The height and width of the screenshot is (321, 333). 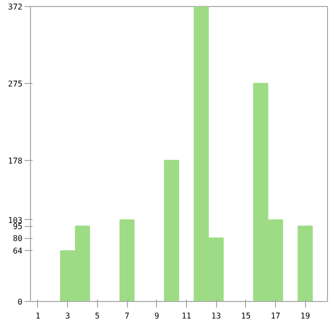 What do you see at coordinates (246, 316) in the screenshot?
I see `x-tick-label: 15` at bounding box center [246, 316].